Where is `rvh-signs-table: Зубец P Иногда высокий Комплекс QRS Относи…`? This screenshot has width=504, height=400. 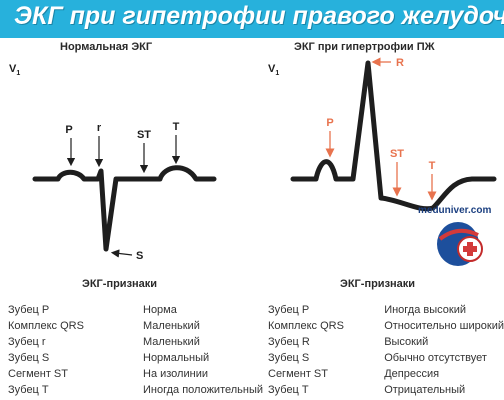
rvh-signs-table: Зубец P Иногда высокий Комплекс QRS Относи… is located at coordinates (386, 350).